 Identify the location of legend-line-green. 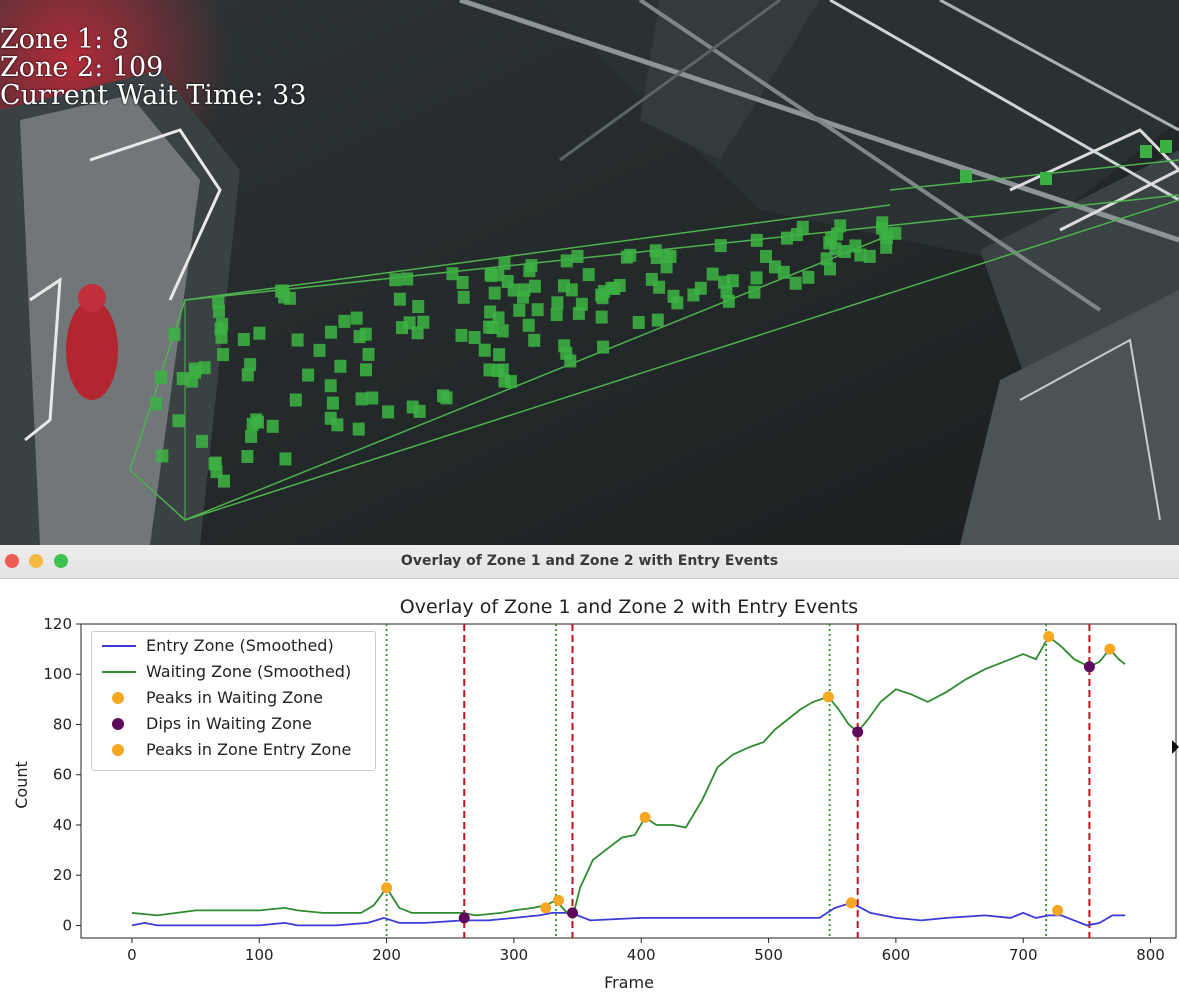
(119, 672).